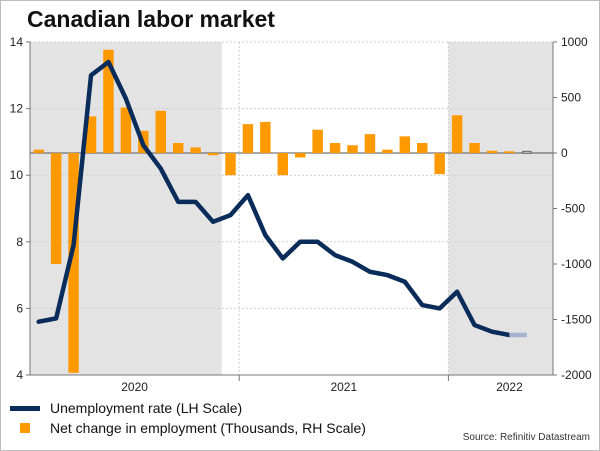 The image size is (600, 451). I want to click on x-tick-label: 2021, so click(343, 387).